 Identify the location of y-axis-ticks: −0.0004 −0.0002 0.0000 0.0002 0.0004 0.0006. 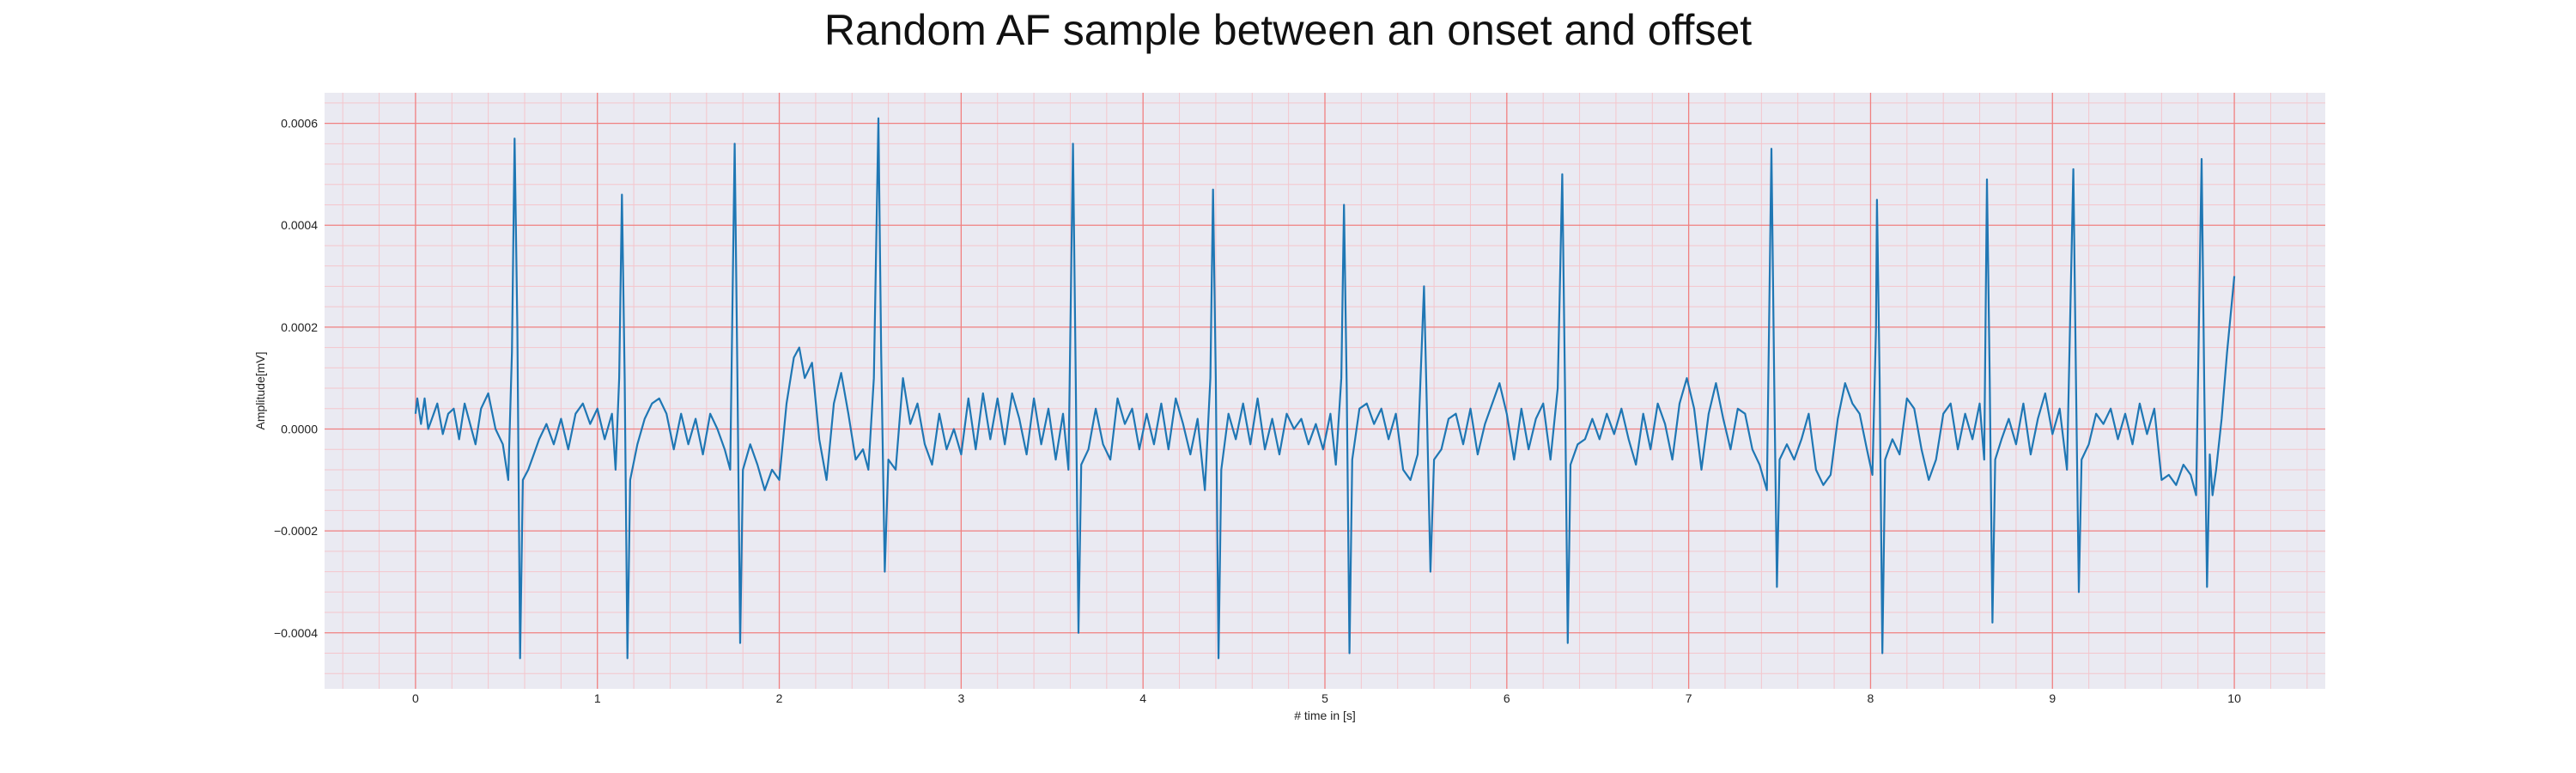
(296, 378).